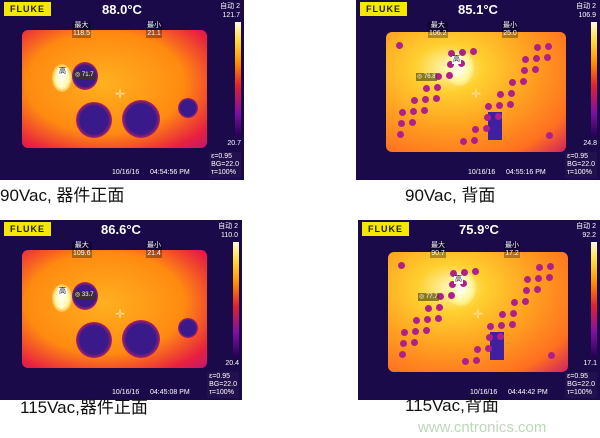 Image resolution: width=600 pixels, height=438 pixels. Describe the element at coordinates (438, 30) in the screenshot. I see `max-marker: 最大 106.2` at that location.